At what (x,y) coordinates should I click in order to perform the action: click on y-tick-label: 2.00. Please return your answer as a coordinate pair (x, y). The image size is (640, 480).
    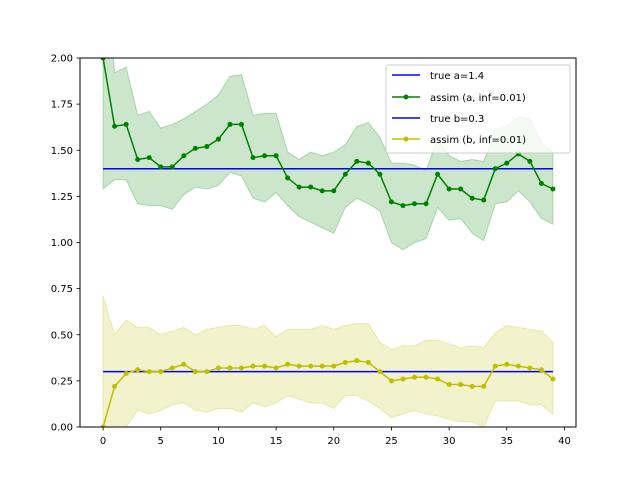
    Looking at the image, I should click on (62, 59).